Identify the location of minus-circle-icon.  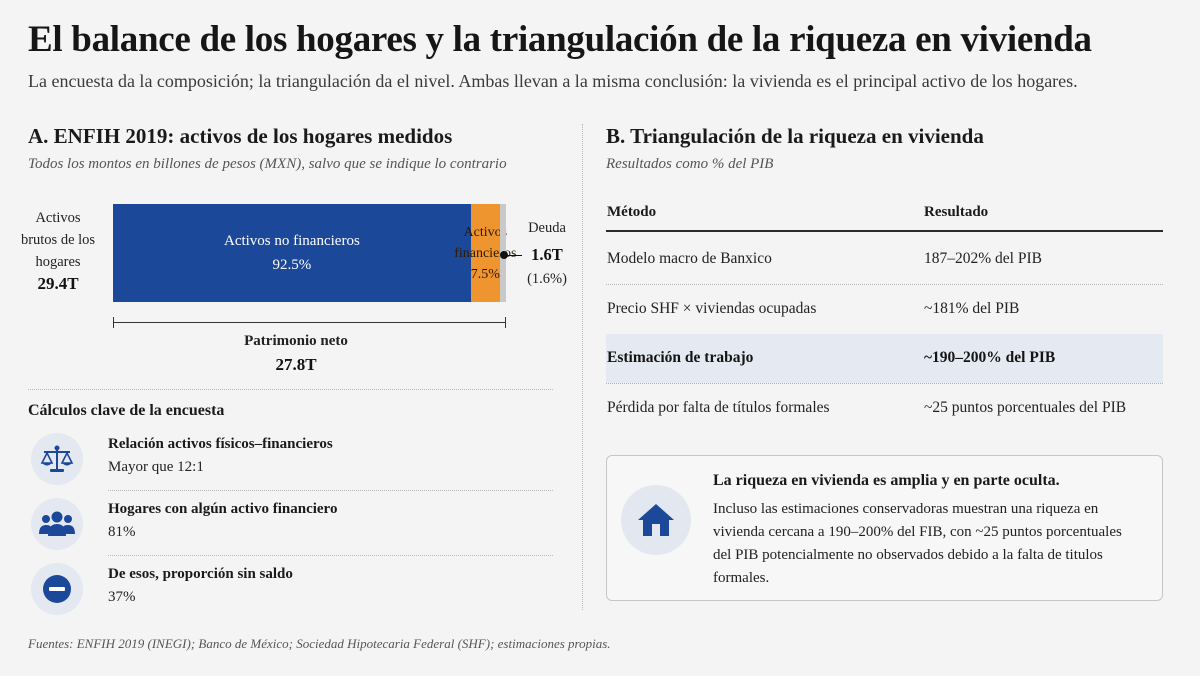
(57, 589).